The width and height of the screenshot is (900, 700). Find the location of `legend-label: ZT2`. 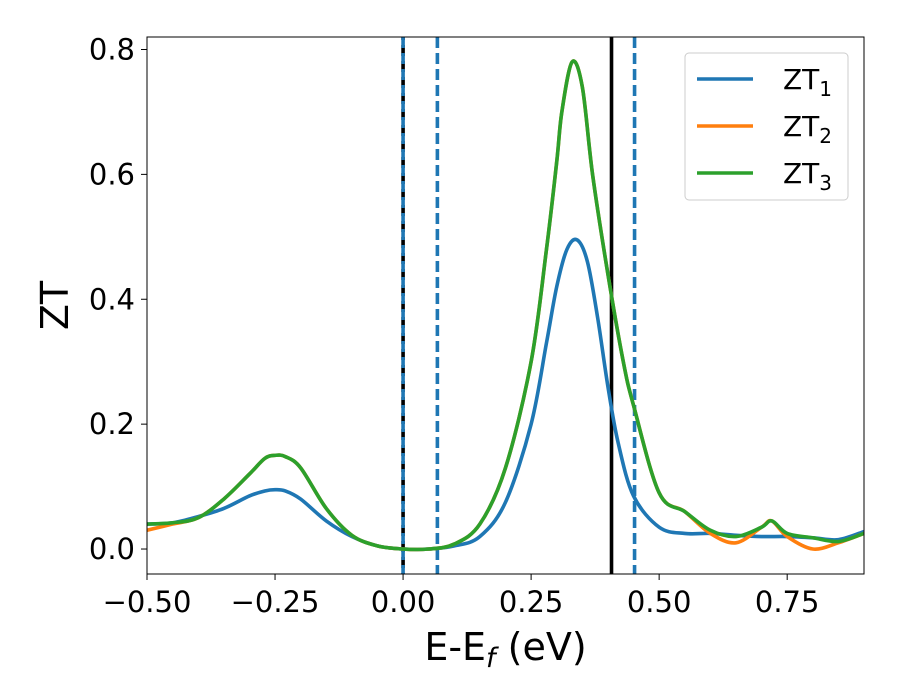

legend-label: ZT2 is located at coordinates (807, 129).